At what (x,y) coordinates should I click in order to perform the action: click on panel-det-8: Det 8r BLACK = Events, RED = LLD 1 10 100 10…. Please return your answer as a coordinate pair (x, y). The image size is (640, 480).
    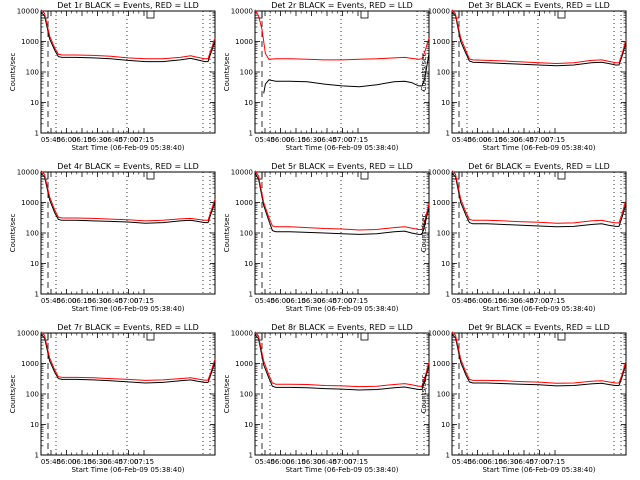
    Looking at the image, I should click on (326, 398).